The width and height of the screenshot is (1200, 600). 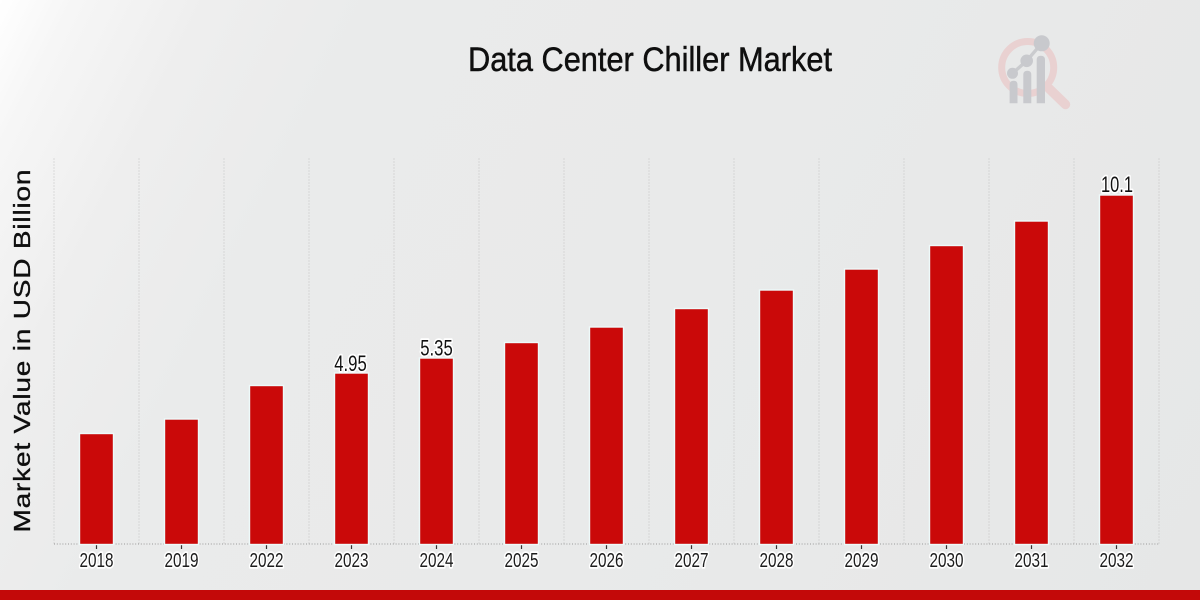 What do you see at coordinates (1032, 561) in the screenshot?
I see `svg-text: 2031` at bounding box center [1032, 561].